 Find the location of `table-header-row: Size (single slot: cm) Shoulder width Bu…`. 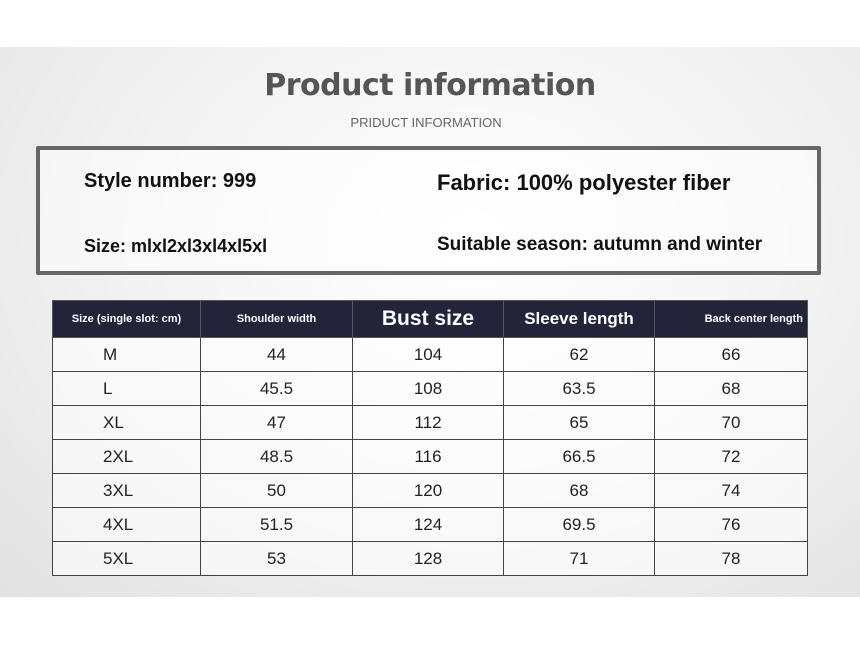

table-header-row: Size (single slot: cm) Shoulder width Bu… is located at coordinates (430, 319).